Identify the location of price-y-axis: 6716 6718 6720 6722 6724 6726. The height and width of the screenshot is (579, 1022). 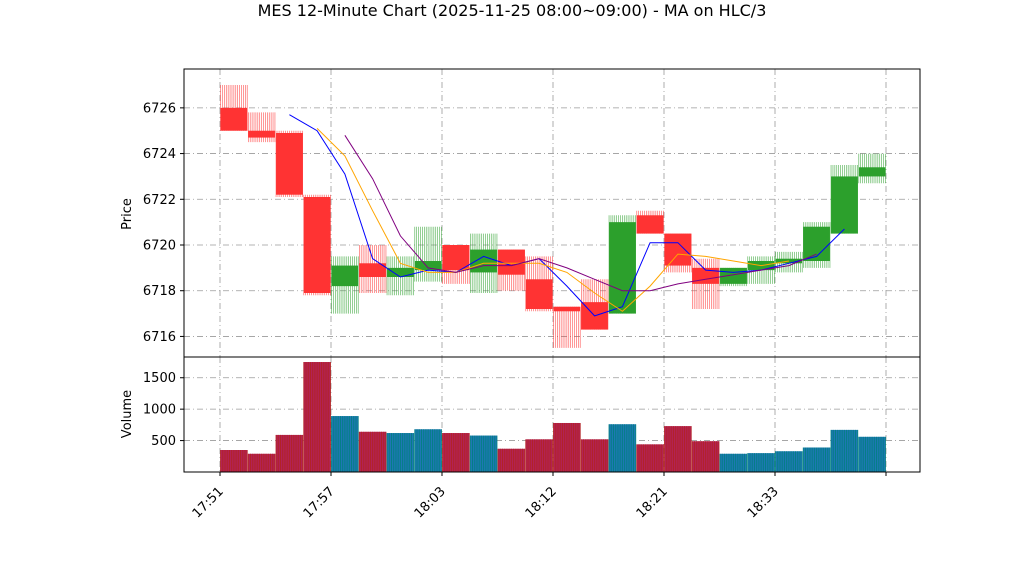
(163, 223).